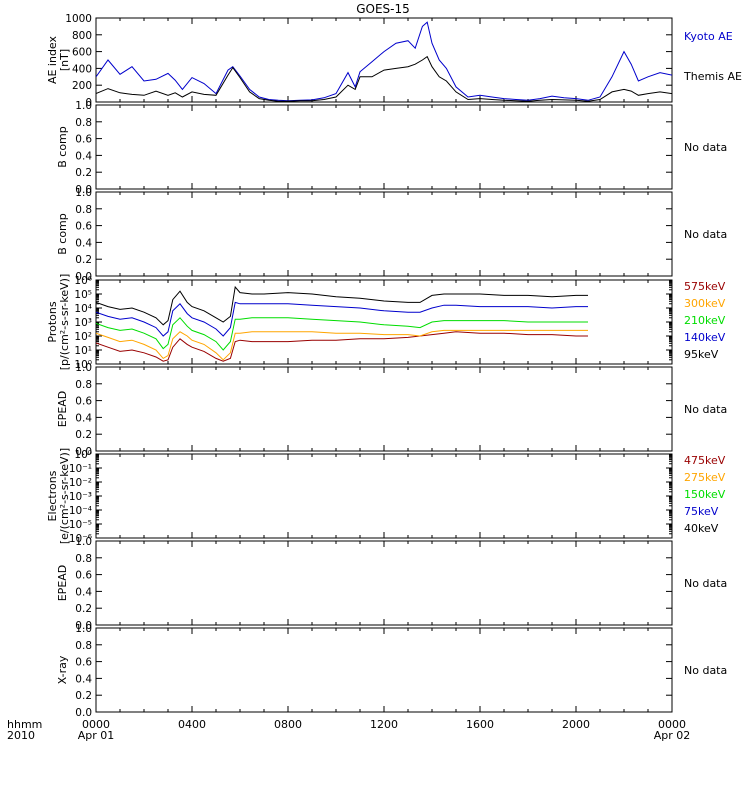 This screenshot has height=800, width=750. I want to click on series-line-575kev, so click(342, 346).